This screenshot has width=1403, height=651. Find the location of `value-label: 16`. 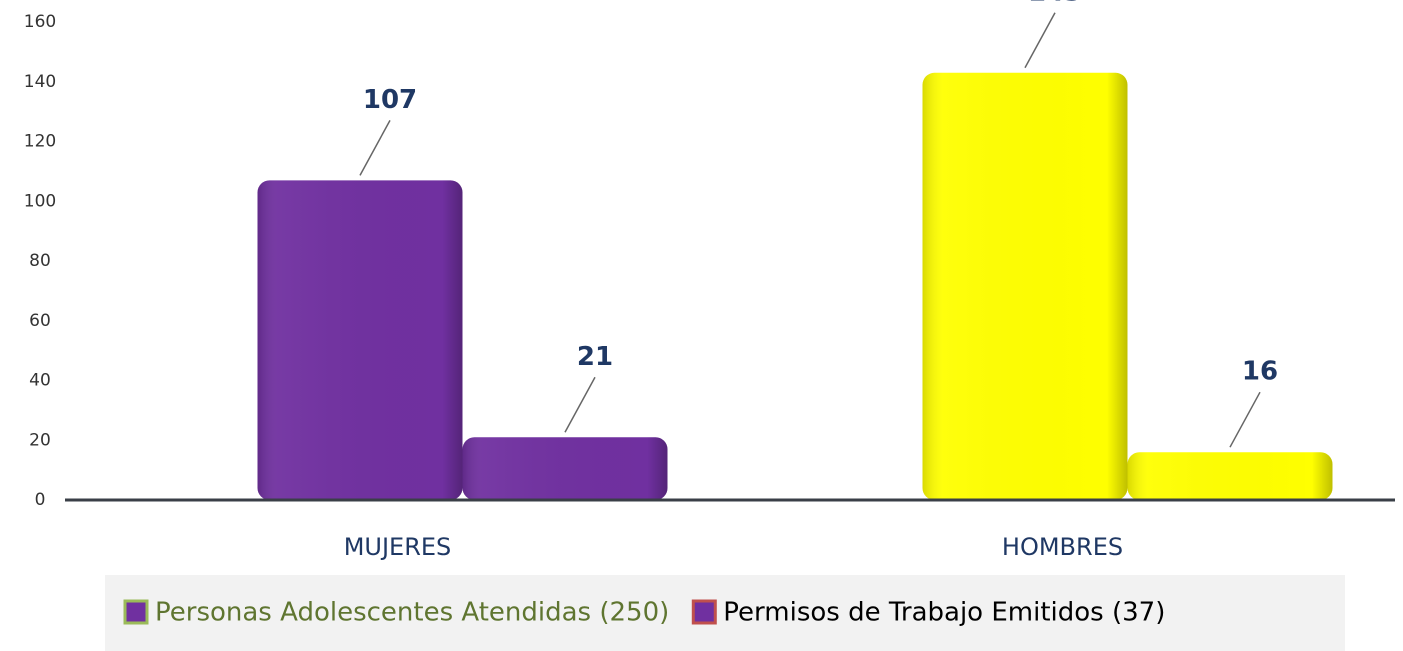

value-label: 16 is located at coordinates (1260, 372).